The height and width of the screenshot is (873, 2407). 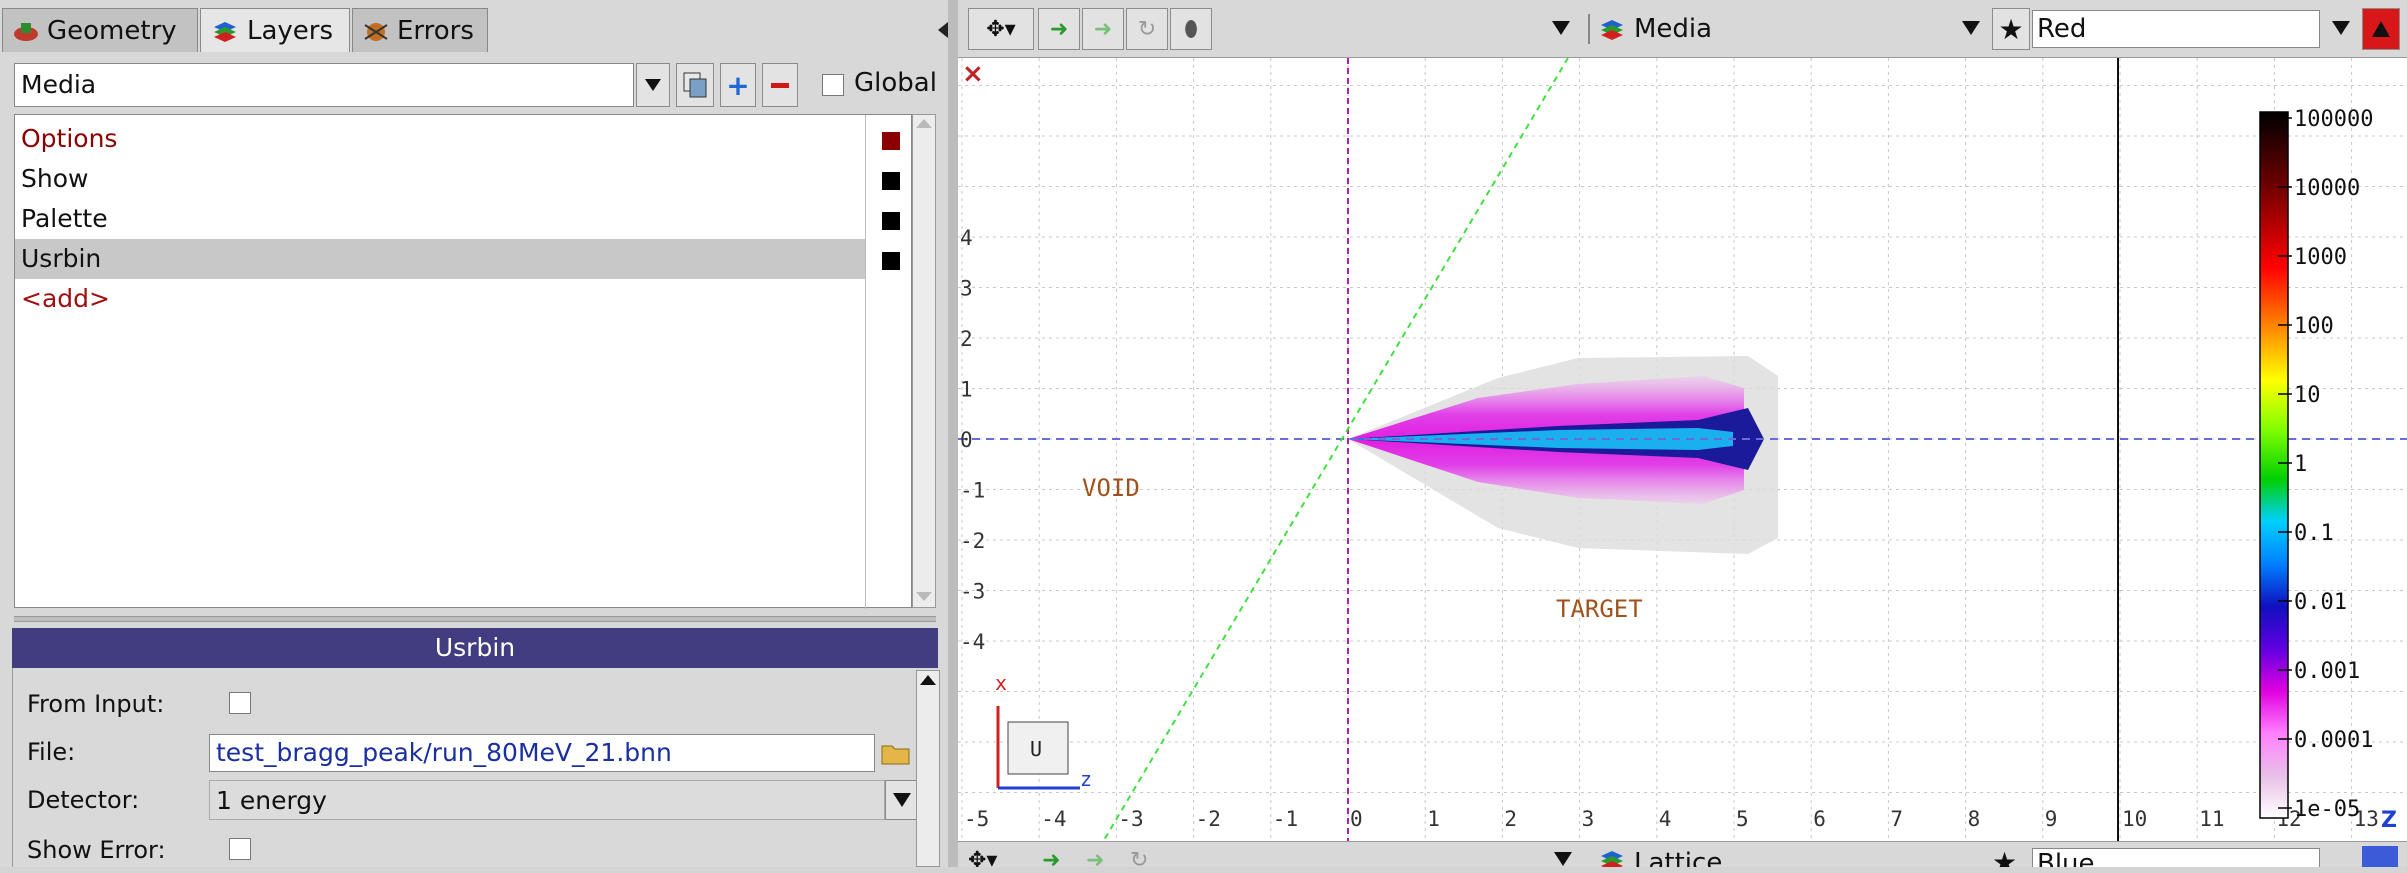 I want to click on move-icon: ✥▾, so click(x=1001, y=29).